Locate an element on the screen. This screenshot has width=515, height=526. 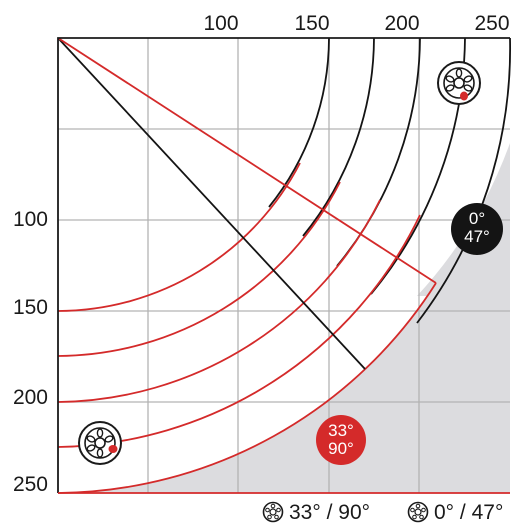
x-tick-label: 250 is located at coordinates (491, 23).